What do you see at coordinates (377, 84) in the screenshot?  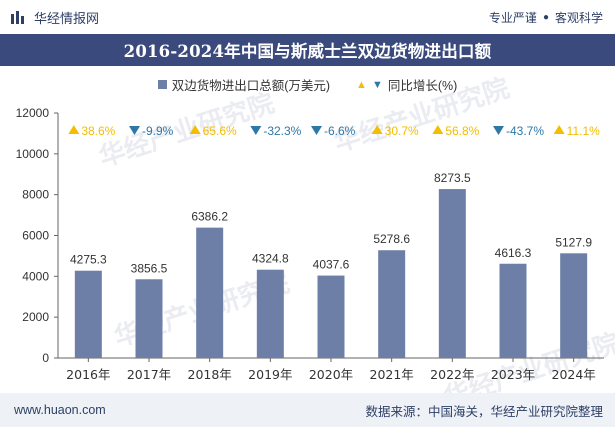 I see `triangle-down-icon: ▼` at bounding box center [377, 84].